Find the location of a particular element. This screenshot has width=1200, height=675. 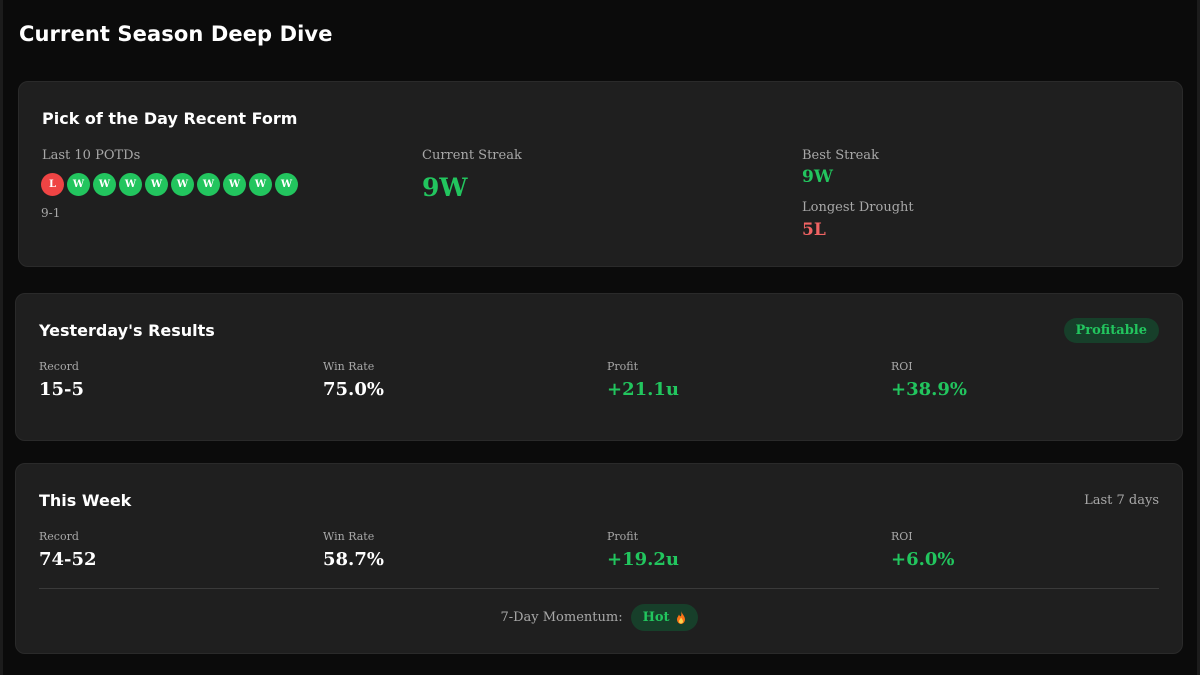

divider is located at coordinates (599, 588).